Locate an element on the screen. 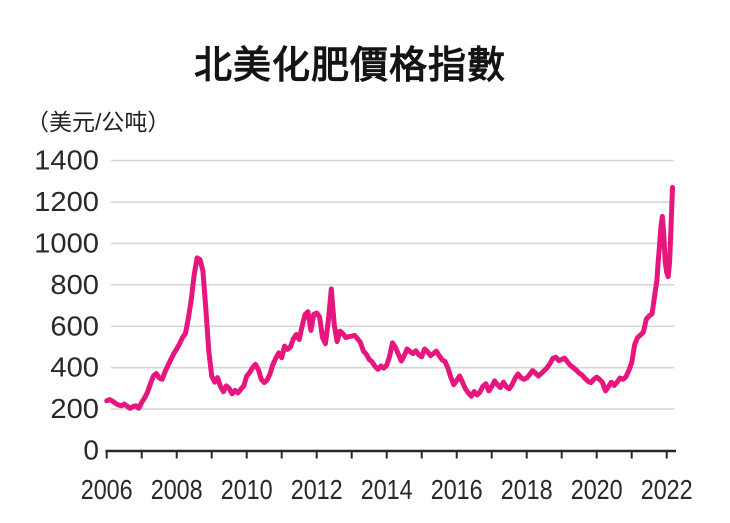 The height and width of the screenshot is (523, 730). y-tick-label: 400 is located at coordinates (74, 367).